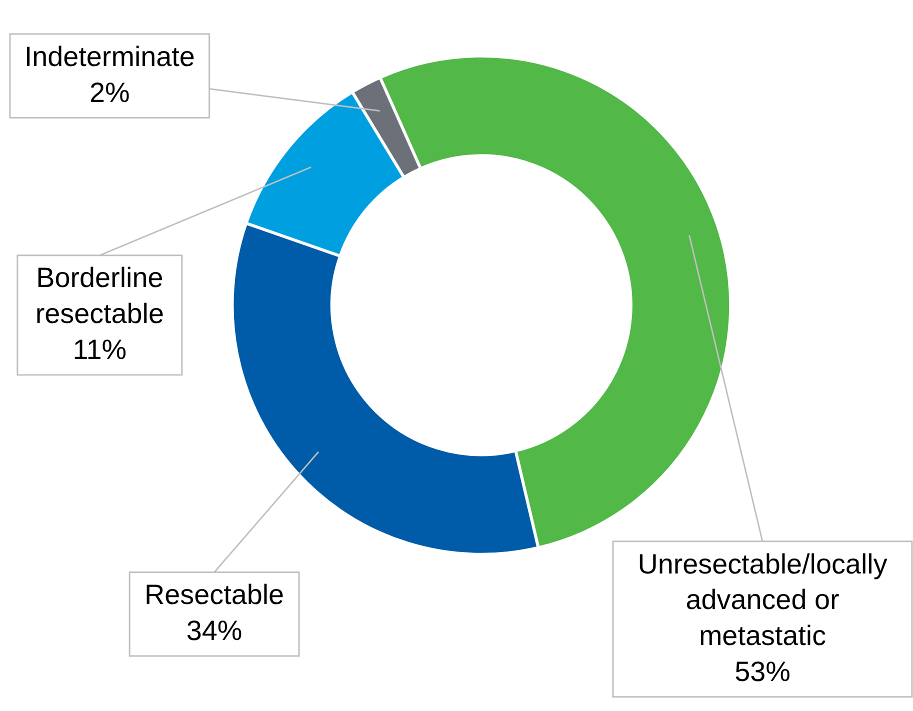  What do you see at coordinates (109, 92) in the screenshot?
I see `data-label: 2%` at bounding box center [109, 92].